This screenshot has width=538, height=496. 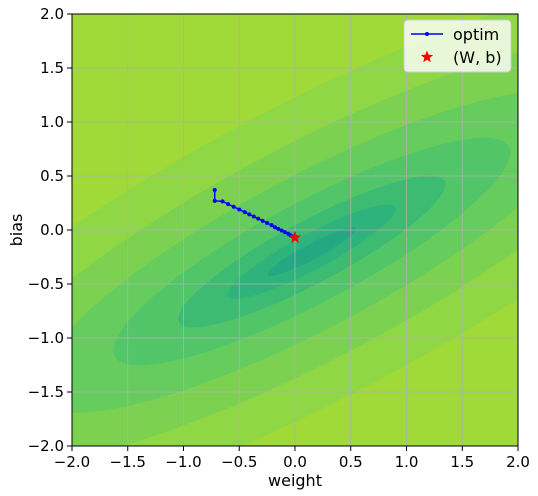 What do you see at coordinates (476, 34) in the screenshot?
I see `legend-optim-label: optim` at bounding box center [476, 34].